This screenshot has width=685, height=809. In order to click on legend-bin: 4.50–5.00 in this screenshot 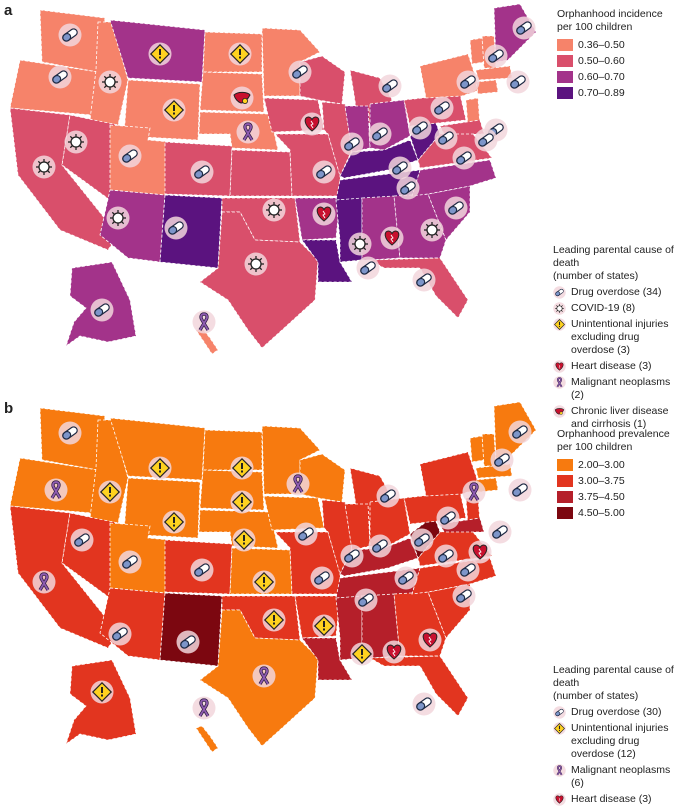, I will do `click(613, 513)`.